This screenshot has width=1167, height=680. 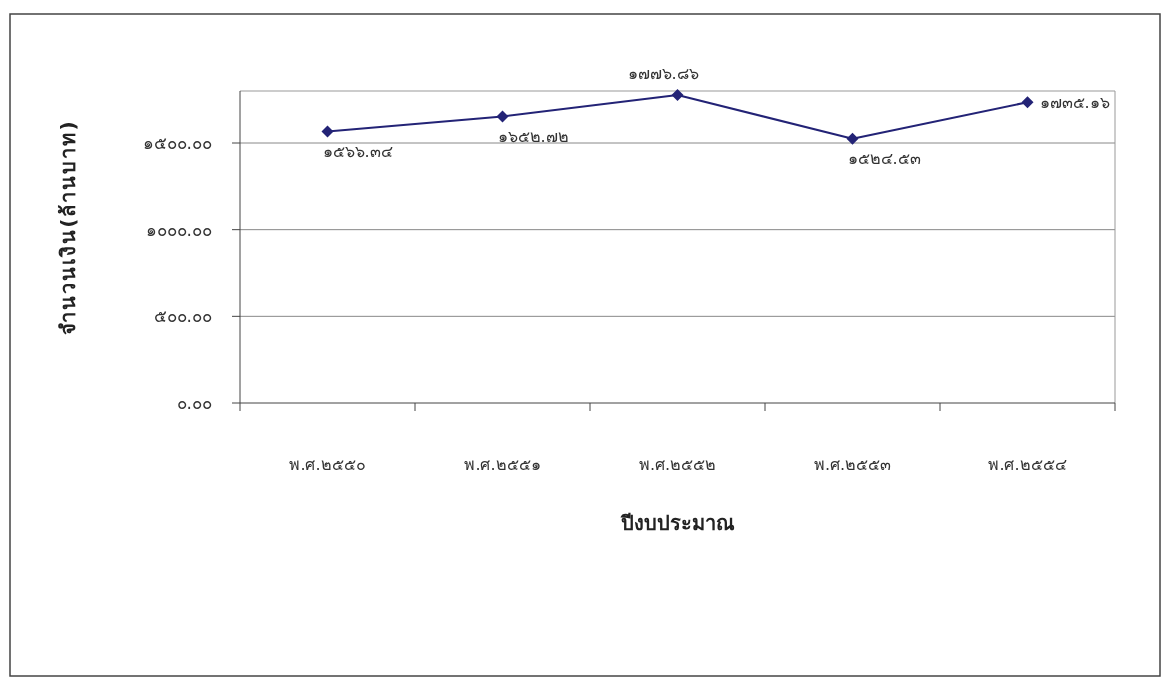 I want to click on y-tick-label: ๑๐๐๐.๐๐, so click(x=178, y=229).